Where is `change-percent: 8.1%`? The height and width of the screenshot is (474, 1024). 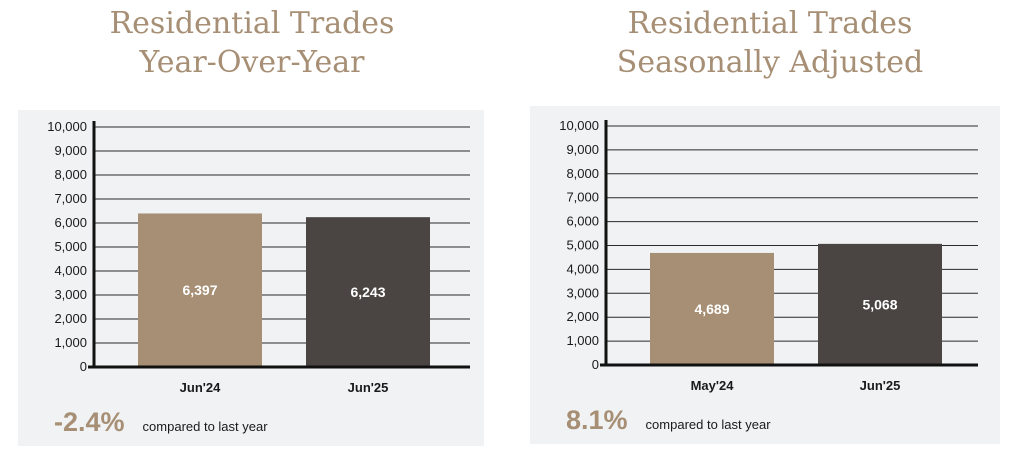 change-percent: 8.1% is located at coordinates (597, 420).